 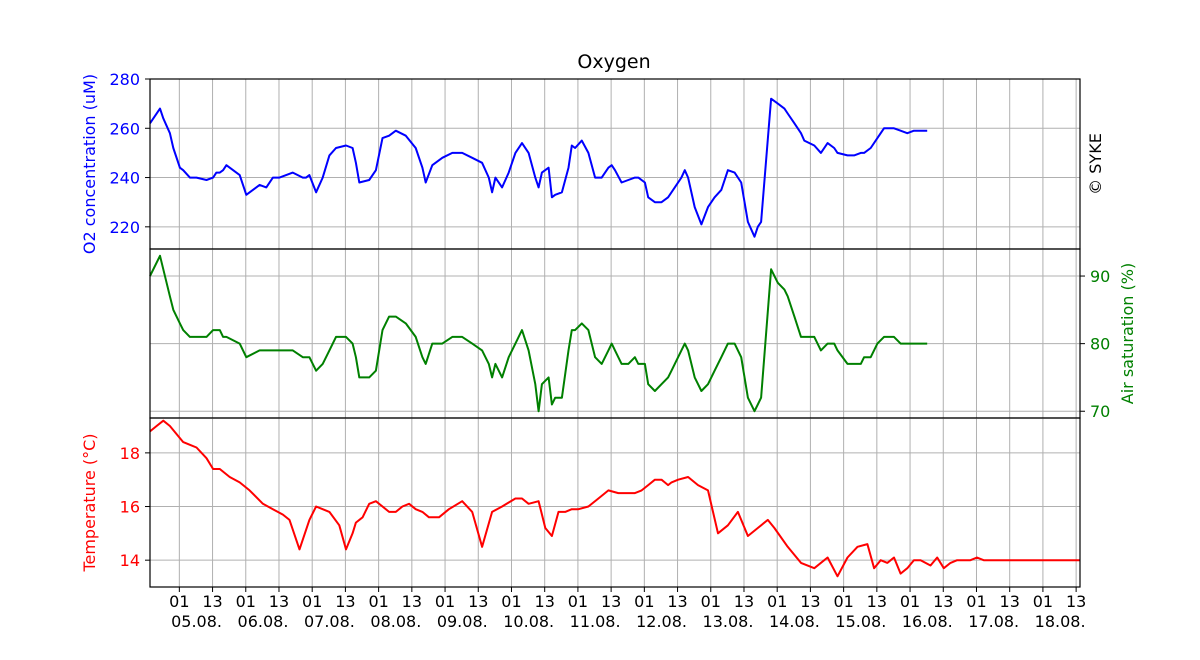 What do you see at coordinates (395, 621) in the screenshot?
I see `date-label: 08.08.` at bounding box center [395, 621].